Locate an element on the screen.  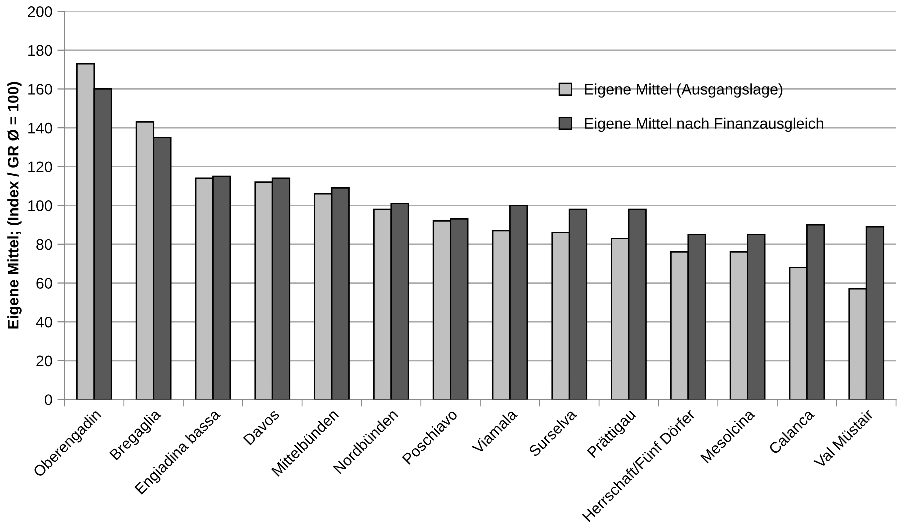
y-tick-label: 0 is located at coordinates (48, 400).